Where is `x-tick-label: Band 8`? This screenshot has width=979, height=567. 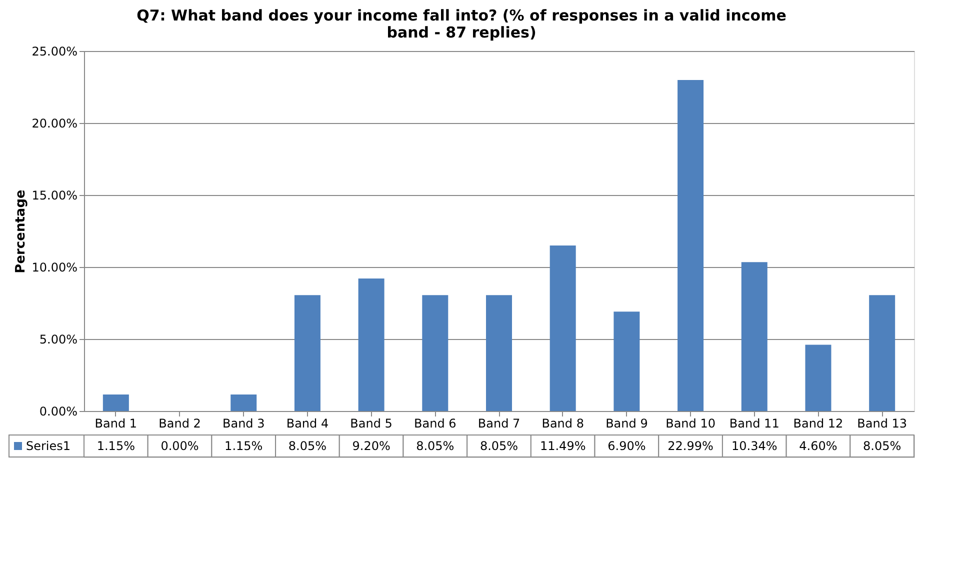
x-tick-label: Band 8 is located at coordinates (563, 423).